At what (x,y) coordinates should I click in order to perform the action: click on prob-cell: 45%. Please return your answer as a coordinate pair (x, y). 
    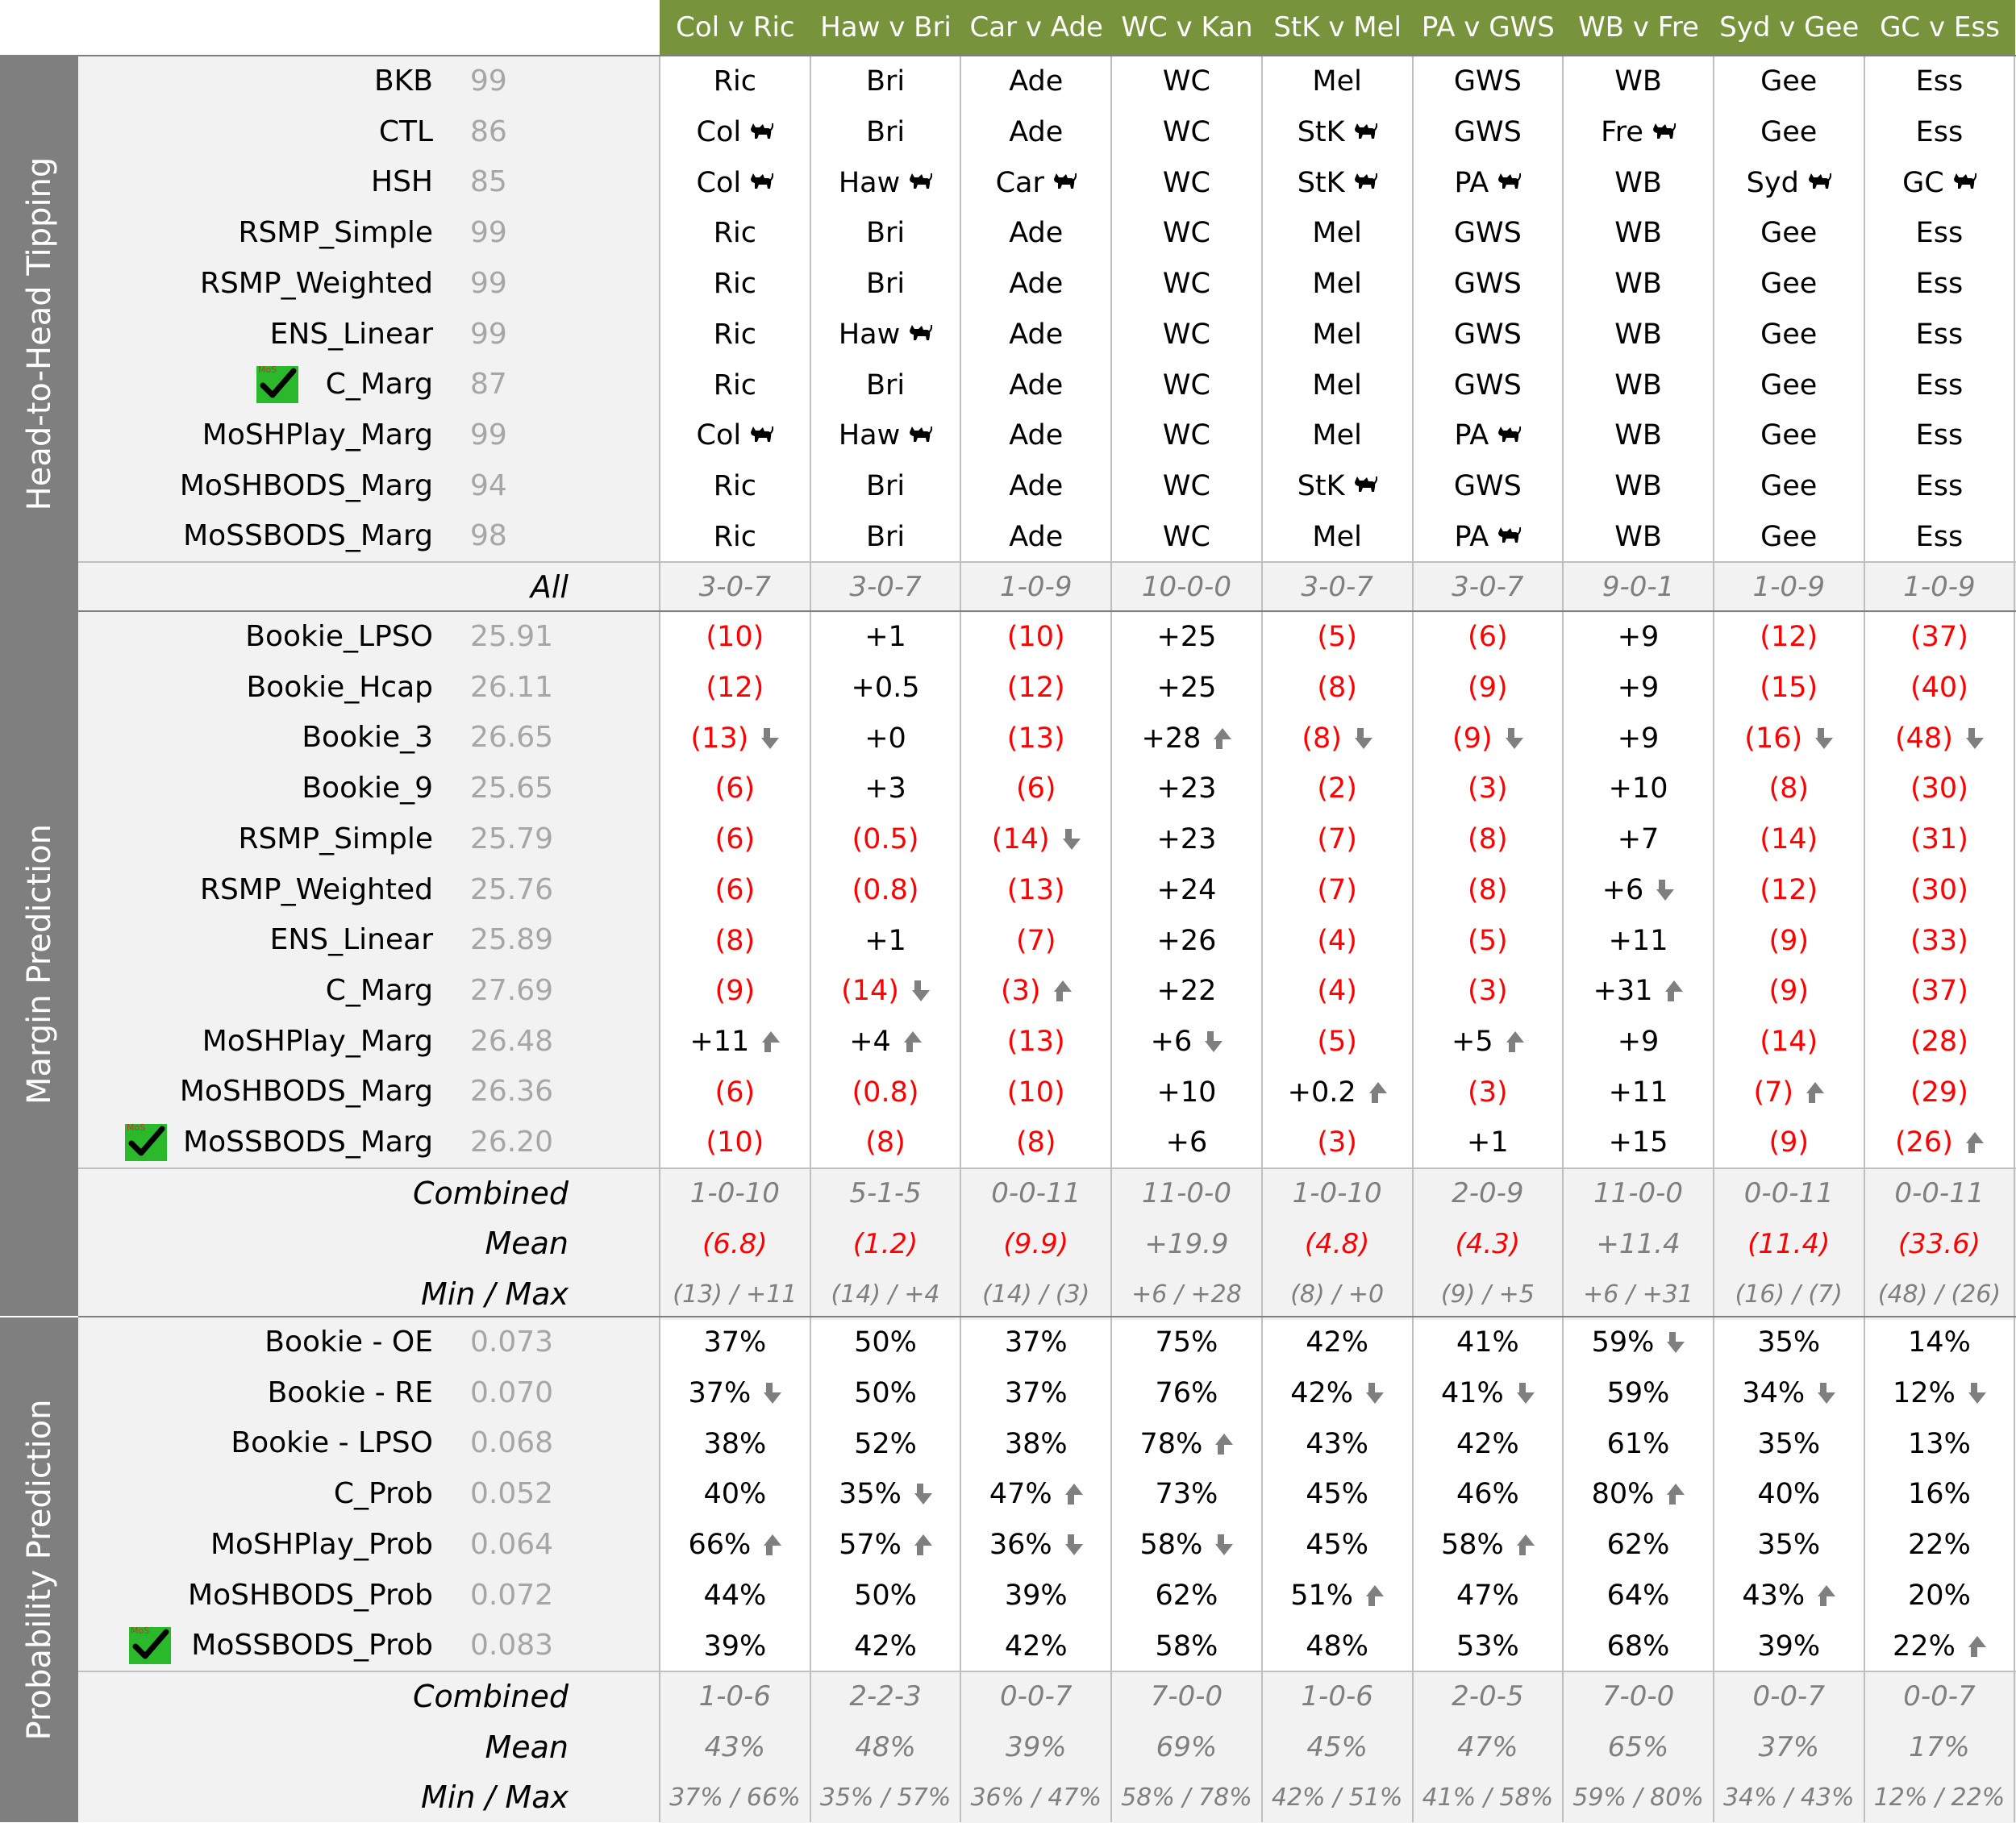
    Looking at the image, I should click on (1337, 1494).